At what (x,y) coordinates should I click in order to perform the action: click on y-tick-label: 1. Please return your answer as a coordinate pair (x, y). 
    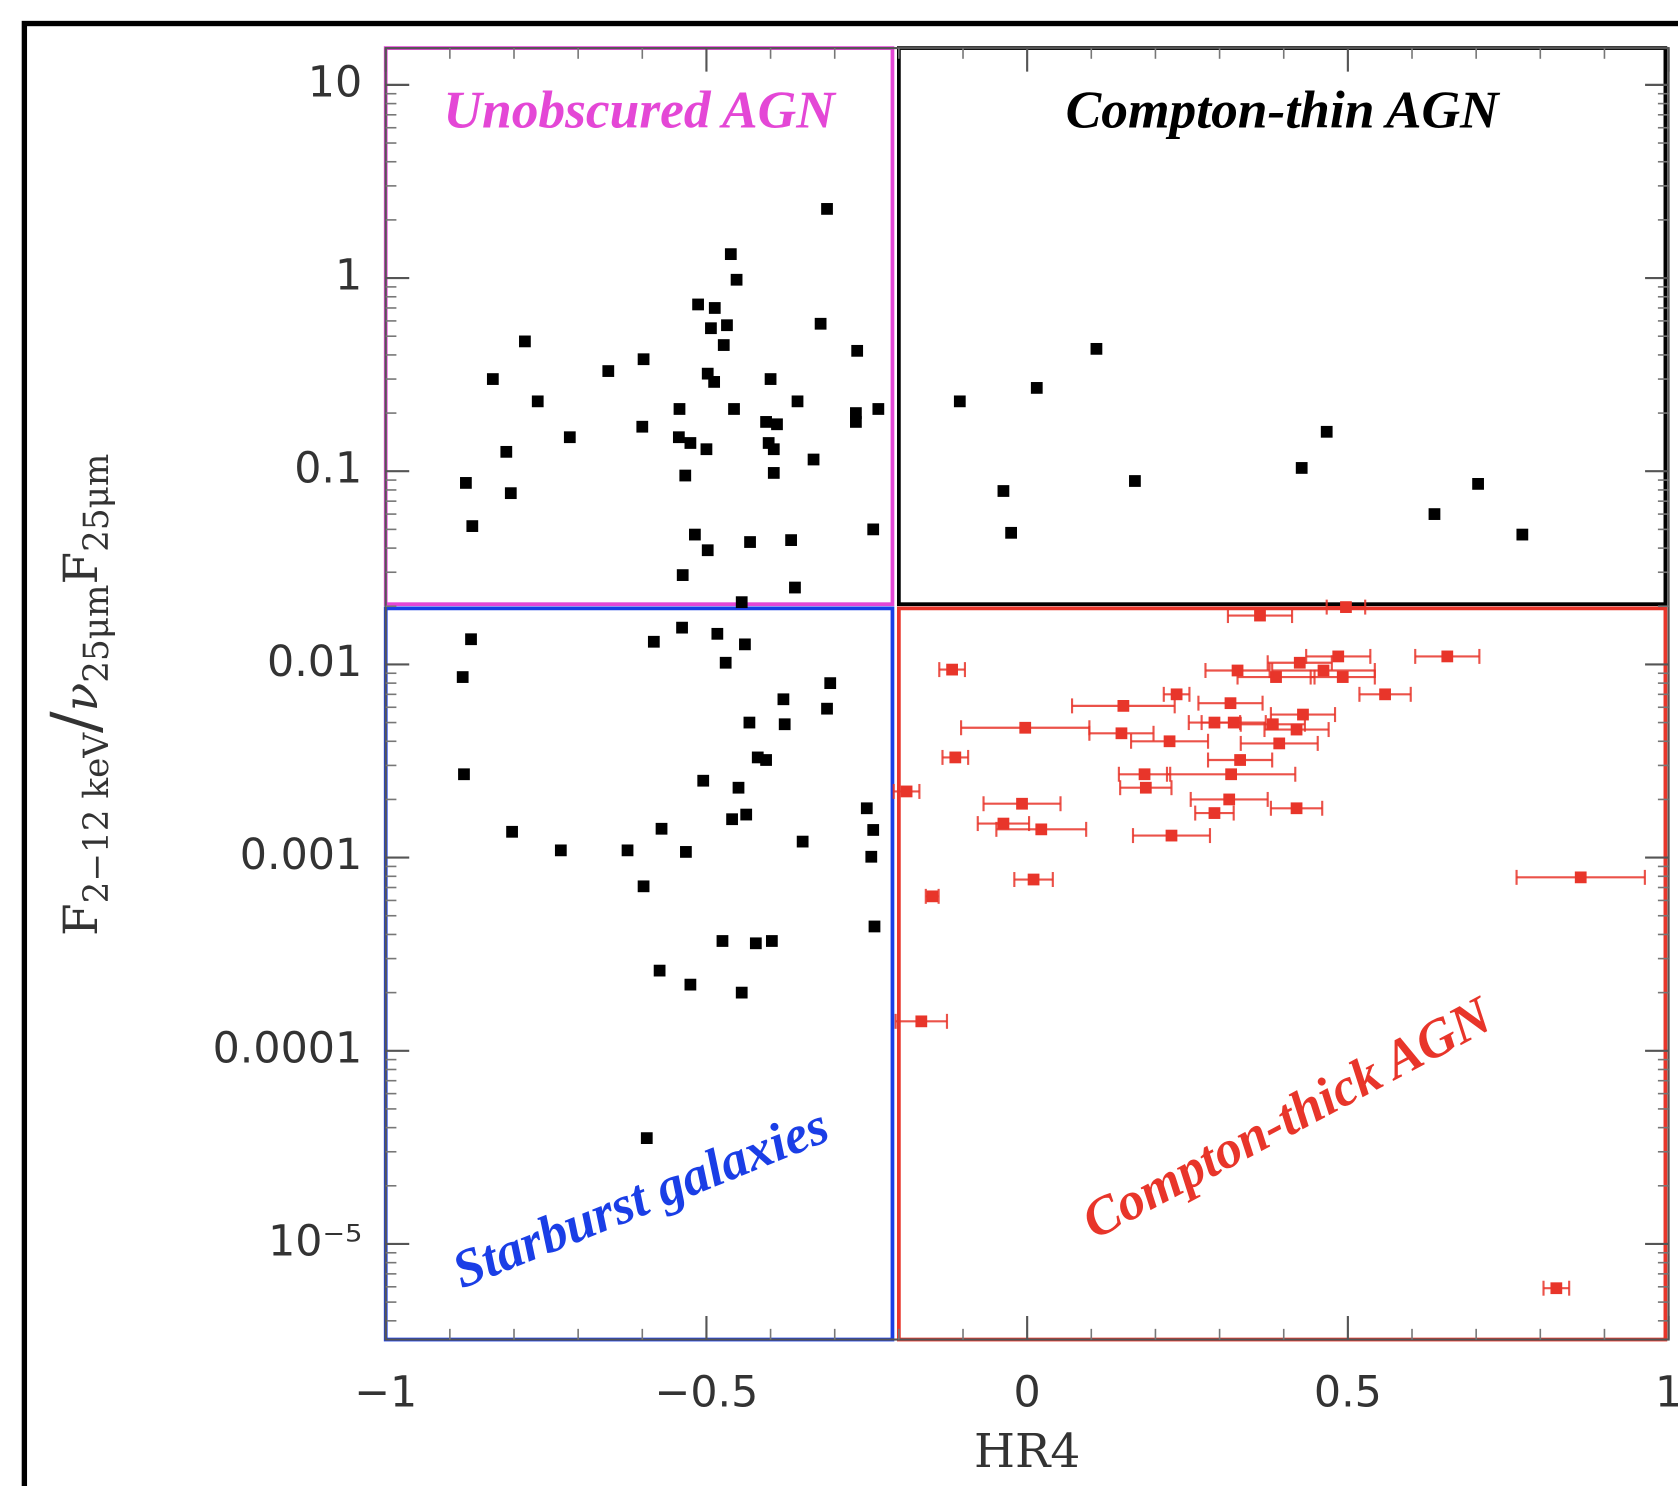
    Looking at the image, I should click on (348, 276).